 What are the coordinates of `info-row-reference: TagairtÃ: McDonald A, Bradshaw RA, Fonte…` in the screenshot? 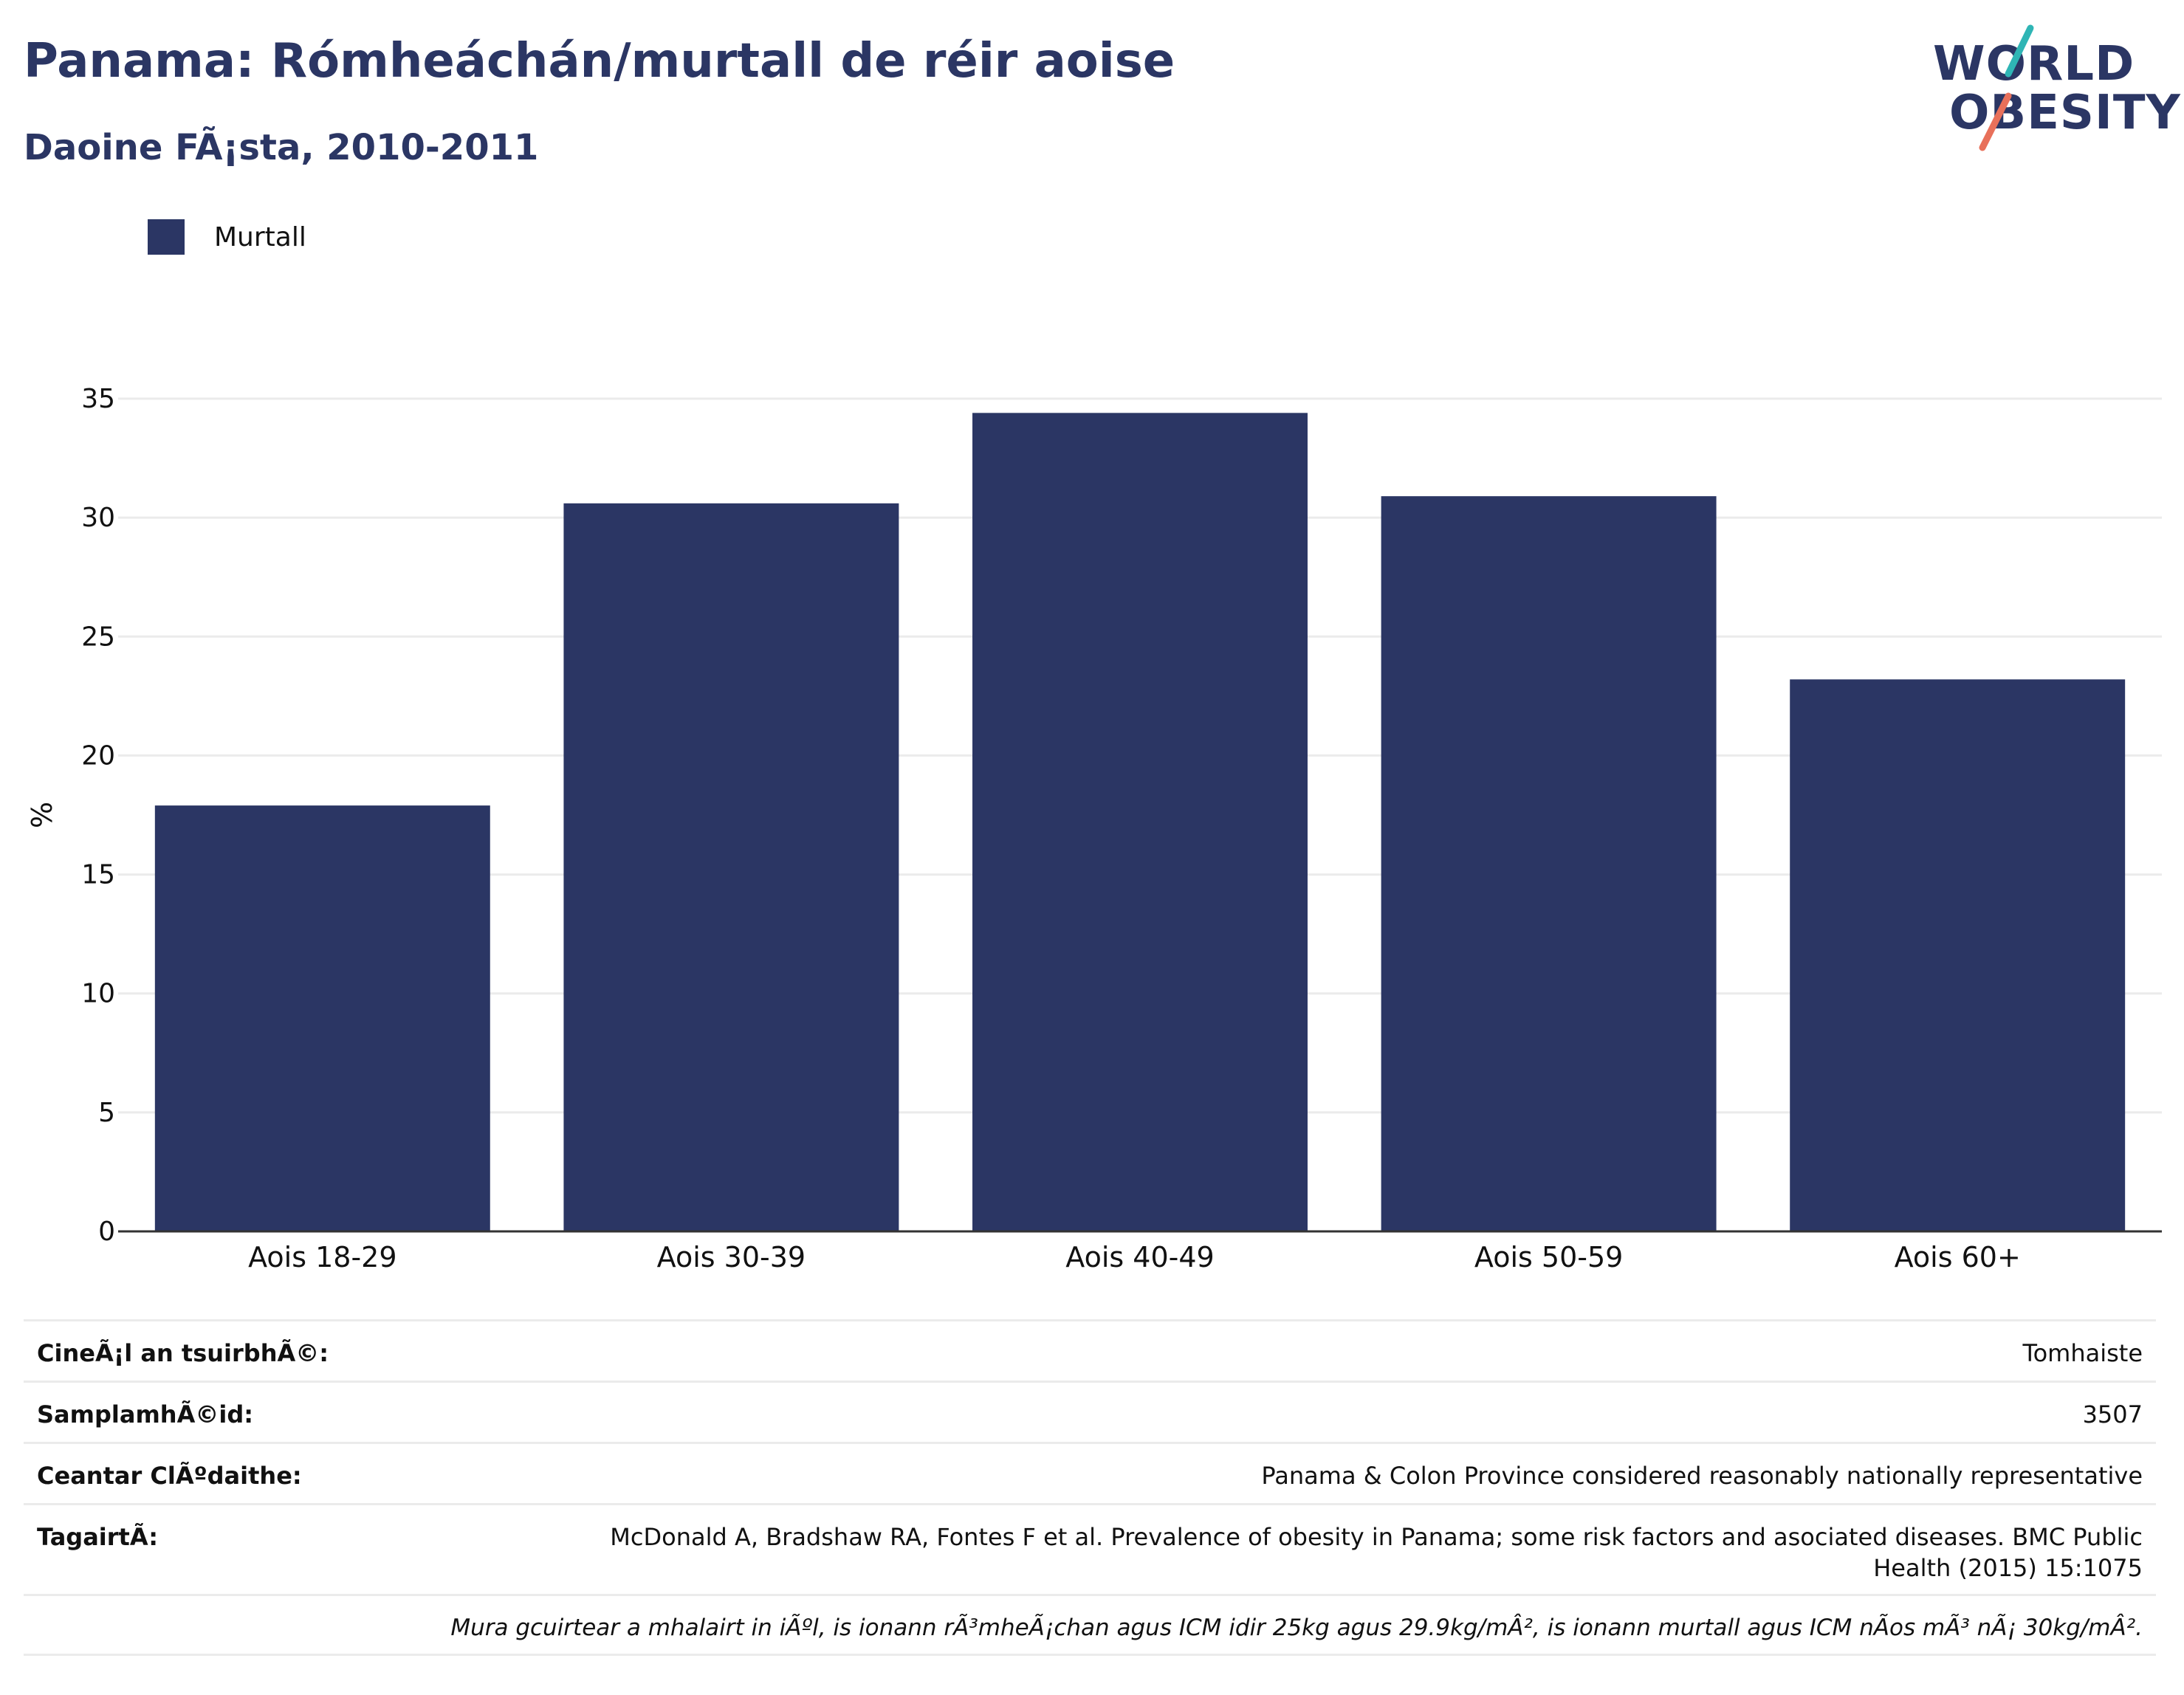 It's located at (1090, 1548).